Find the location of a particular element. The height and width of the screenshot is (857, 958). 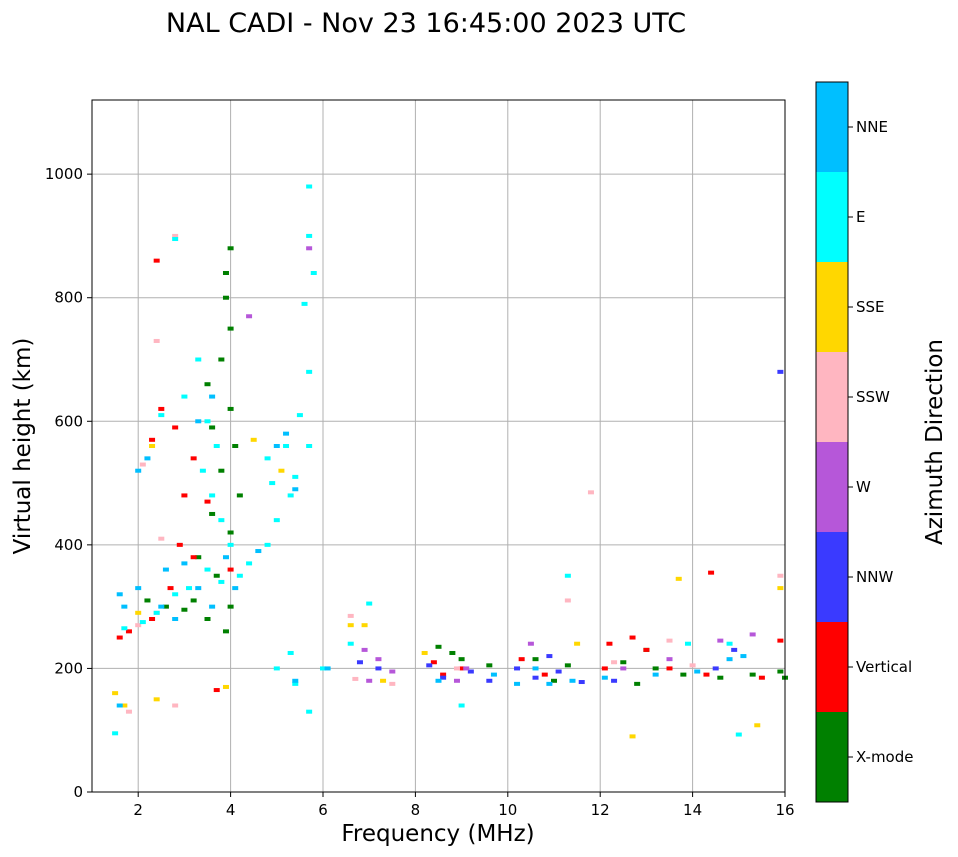

colorbar-tick-label: W is located at coordinates (863, 487).